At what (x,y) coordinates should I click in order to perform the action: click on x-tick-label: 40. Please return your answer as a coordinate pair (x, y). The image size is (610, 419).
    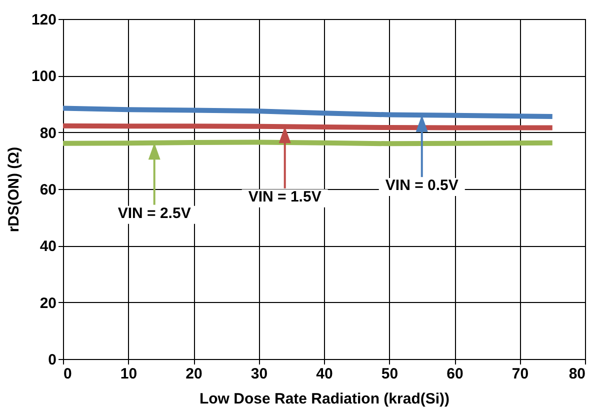
    Looking at the image, I should click on (324, 374).